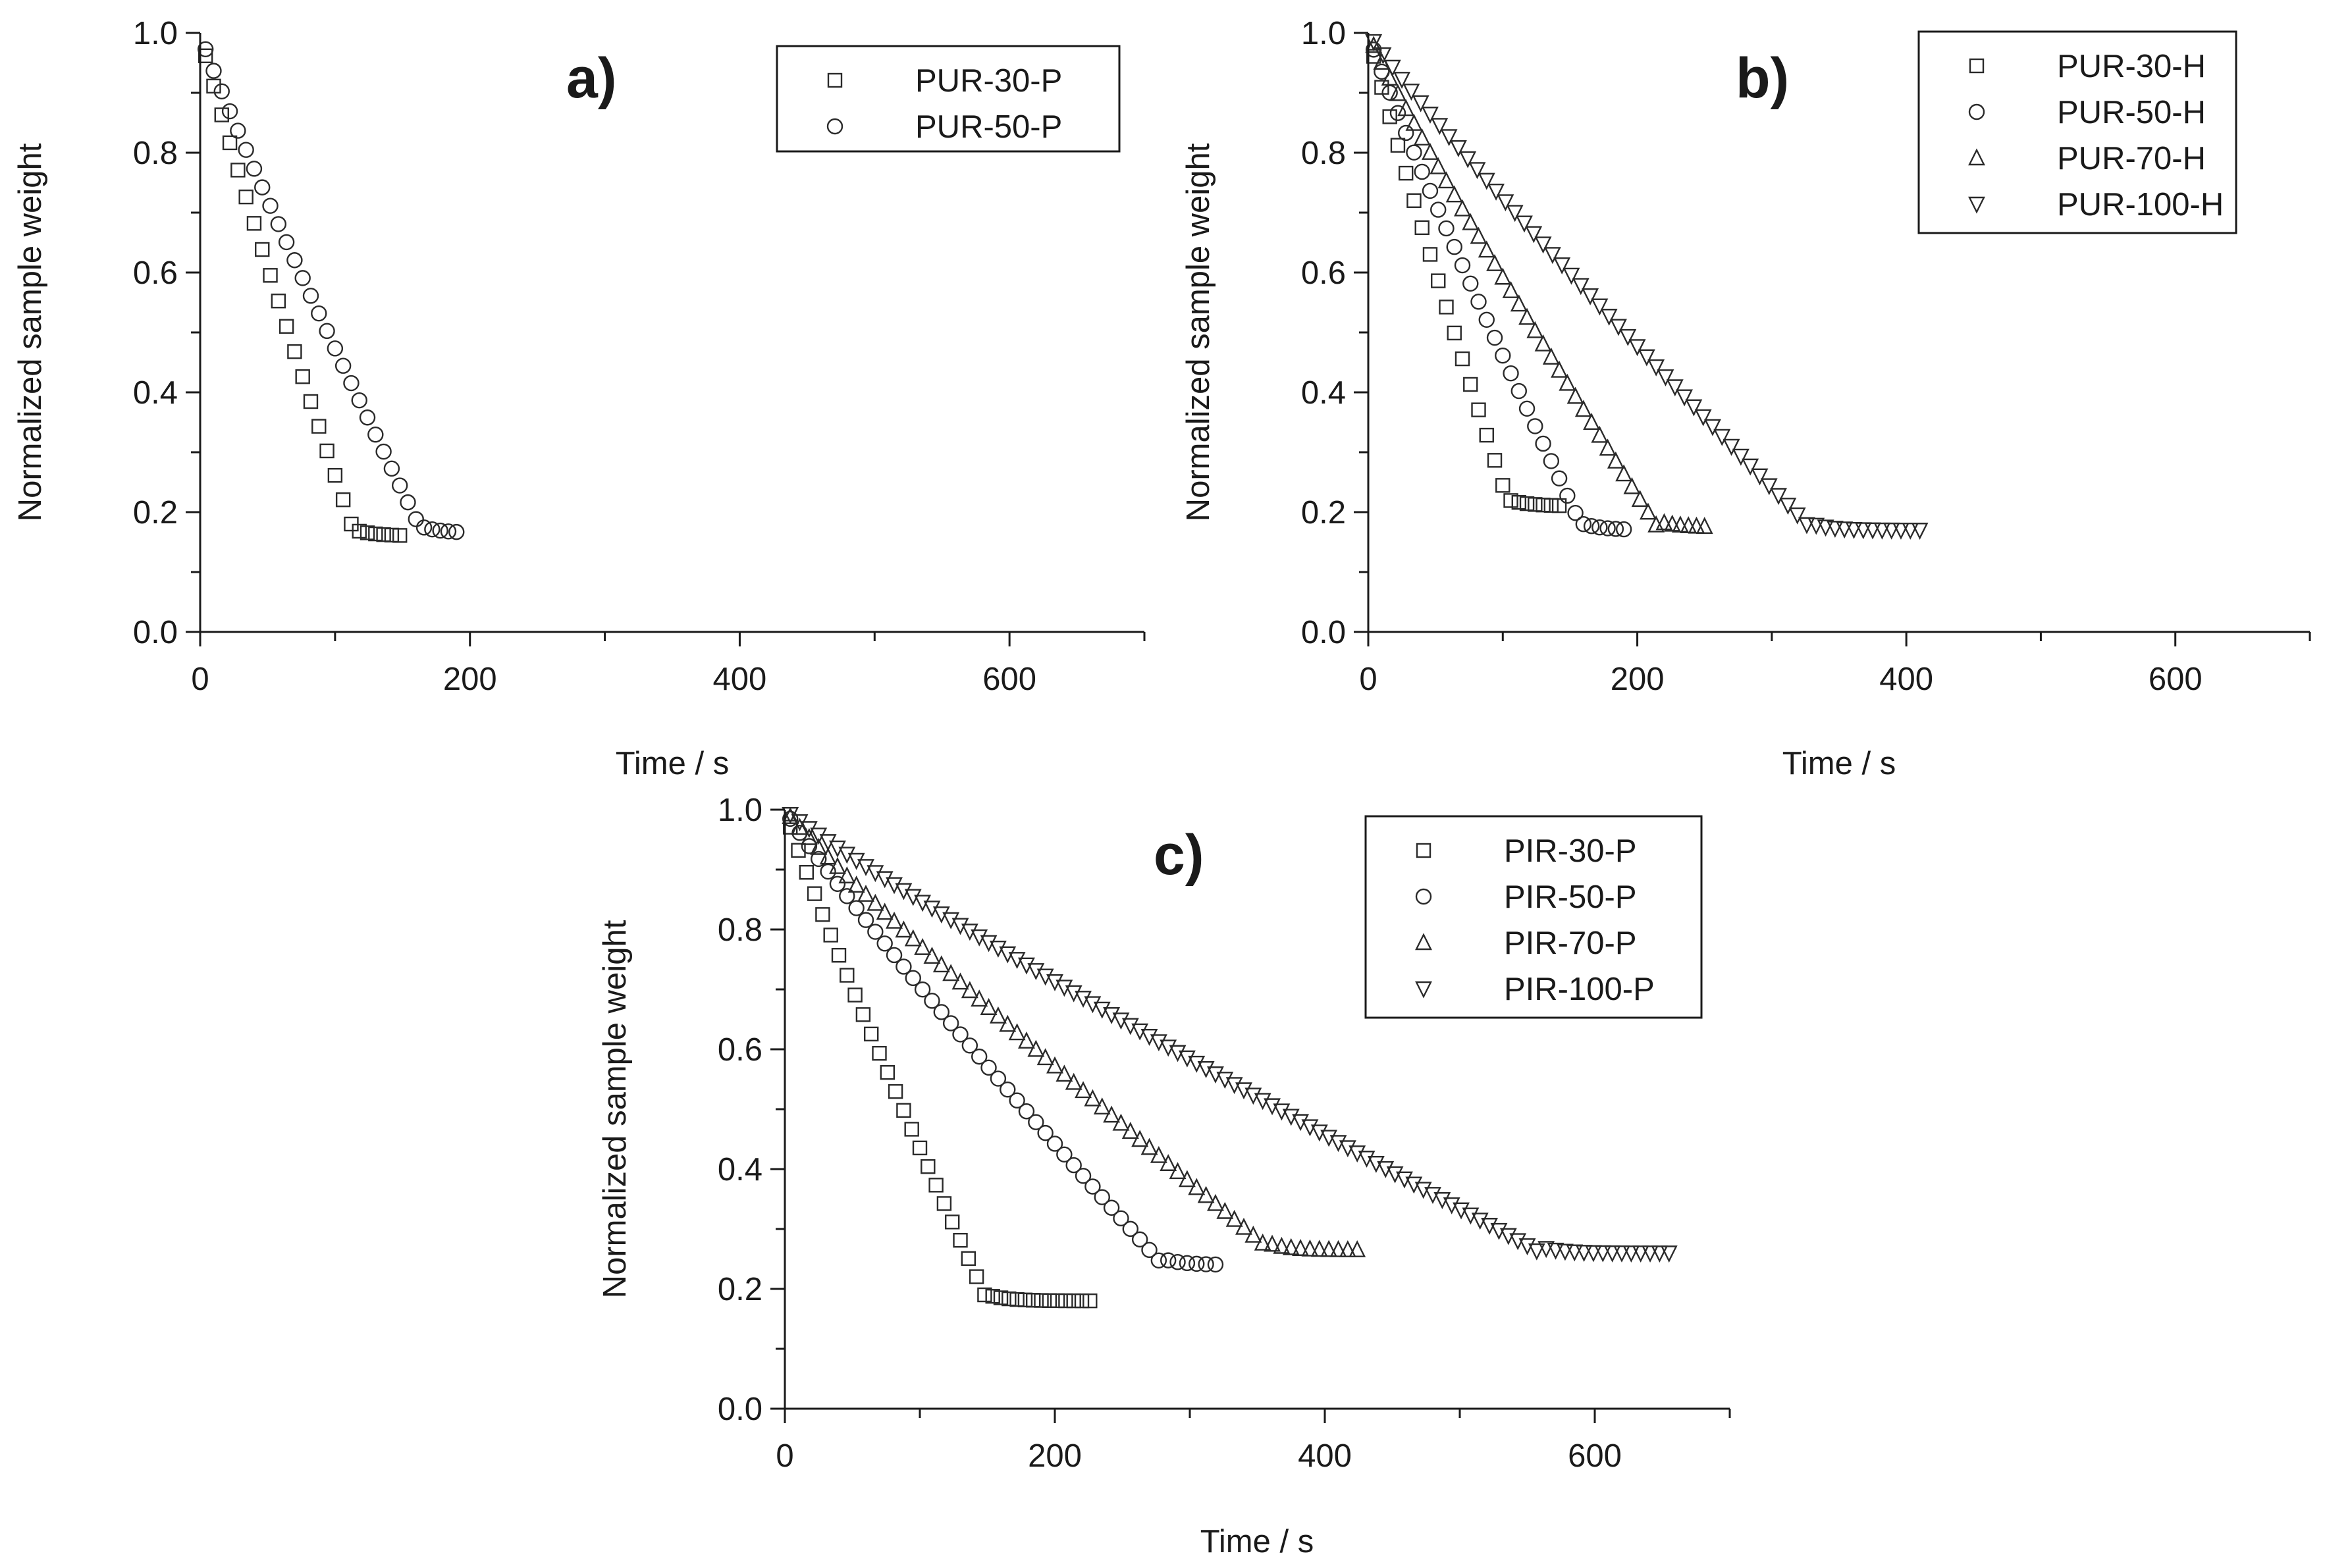 This screenshot has height=1568, width=2325. Describe the element at coordinates (156, 393) in the screenshot. I see `y-tick-label: 0.4` at that location.